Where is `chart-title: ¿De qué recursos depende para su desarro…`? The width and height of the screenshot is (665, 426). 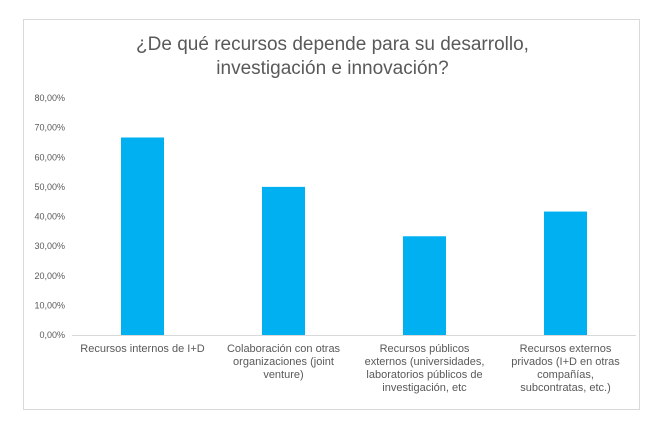
chart-title: ¿De qué recursos depende para su desarro… is located at coordinates (332, 57).